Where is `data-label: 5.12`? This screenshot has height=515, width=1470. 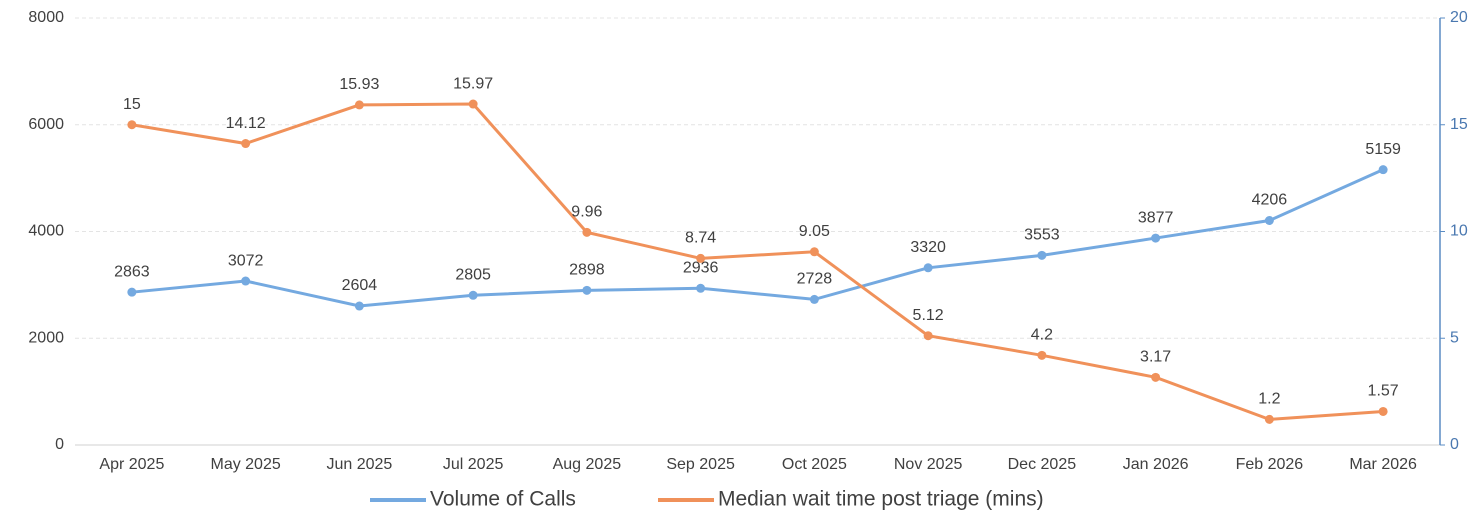 data-label: 5.12 is located at coordinates (928, 315).